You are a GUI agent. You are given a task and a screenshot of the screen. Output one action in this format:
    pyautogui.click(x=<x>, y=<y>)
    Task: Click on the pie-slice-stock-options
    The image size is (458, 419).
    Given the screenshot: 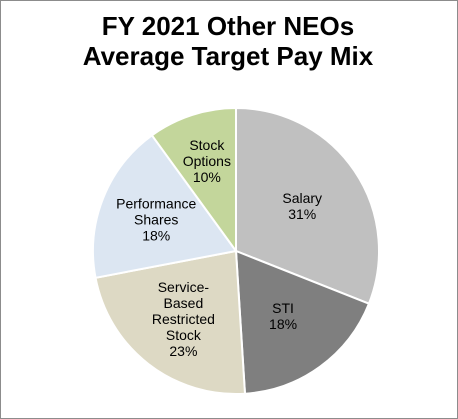 What is the action you would take?
    pyautogui.click(x=193, y=180)
    